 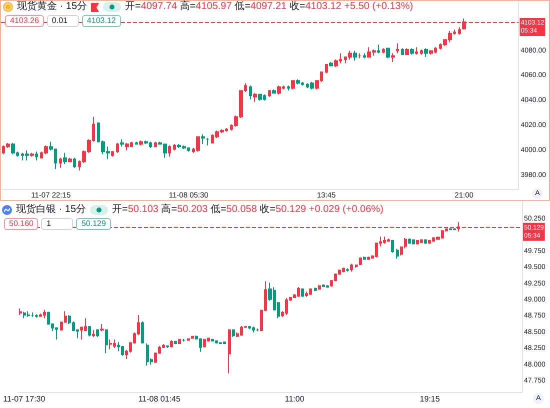 I want to click on price-button: 50.160, so click(x=21, y=224).